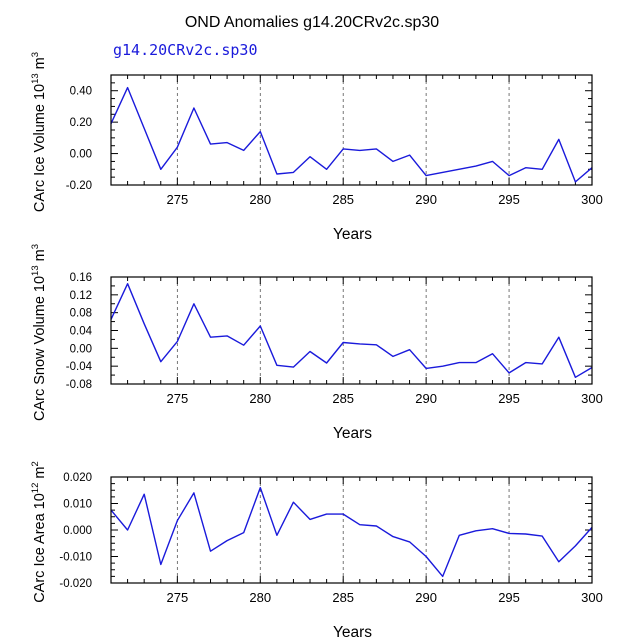 The height and width of the screenshot is (638, 638). I want to click on y-tick-label: 0.12, so click(81, 296).